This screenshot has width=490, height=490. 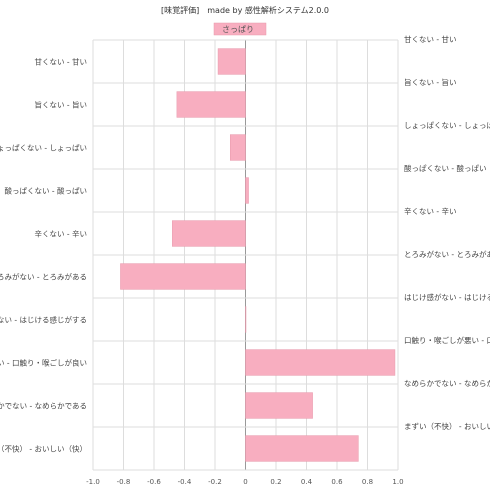 I want to click on category-label-right: 旨くない - 旨い, so click(x=430, y=82).